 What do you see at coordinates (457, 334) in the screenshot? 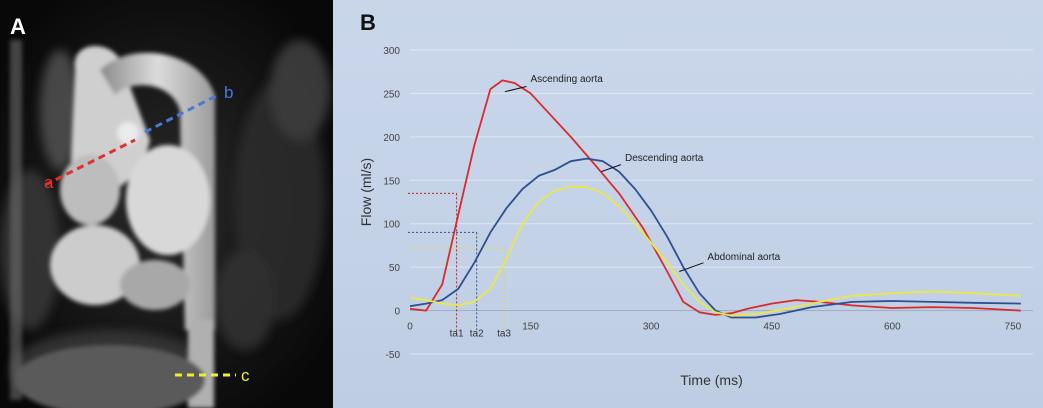
I see `reference-label: ta1` at bounding box center [457, 334].